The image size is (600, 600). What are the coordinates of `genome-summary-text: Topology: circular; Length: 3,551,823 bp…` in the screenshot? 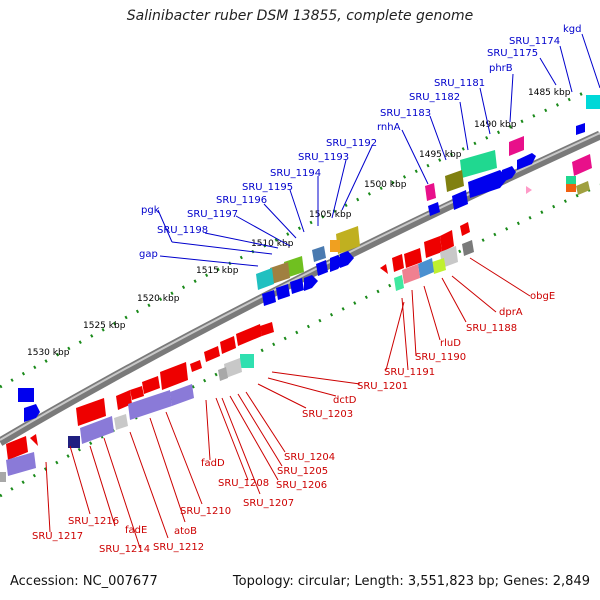 It's located at (411, 581).